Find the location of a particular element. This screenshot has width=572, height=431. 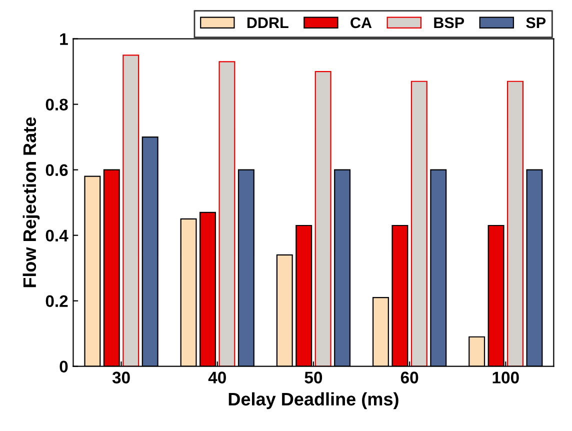

x-tick-label: 40 is located at coordinates (217, 378).